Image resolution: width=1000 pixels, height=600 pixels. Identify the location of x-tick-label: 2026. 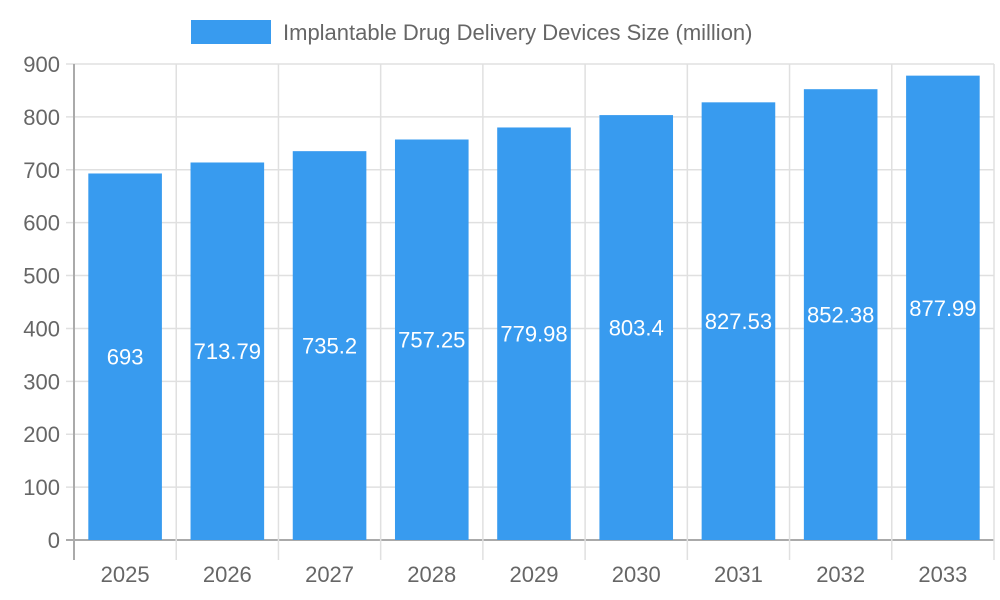
(227, 574).